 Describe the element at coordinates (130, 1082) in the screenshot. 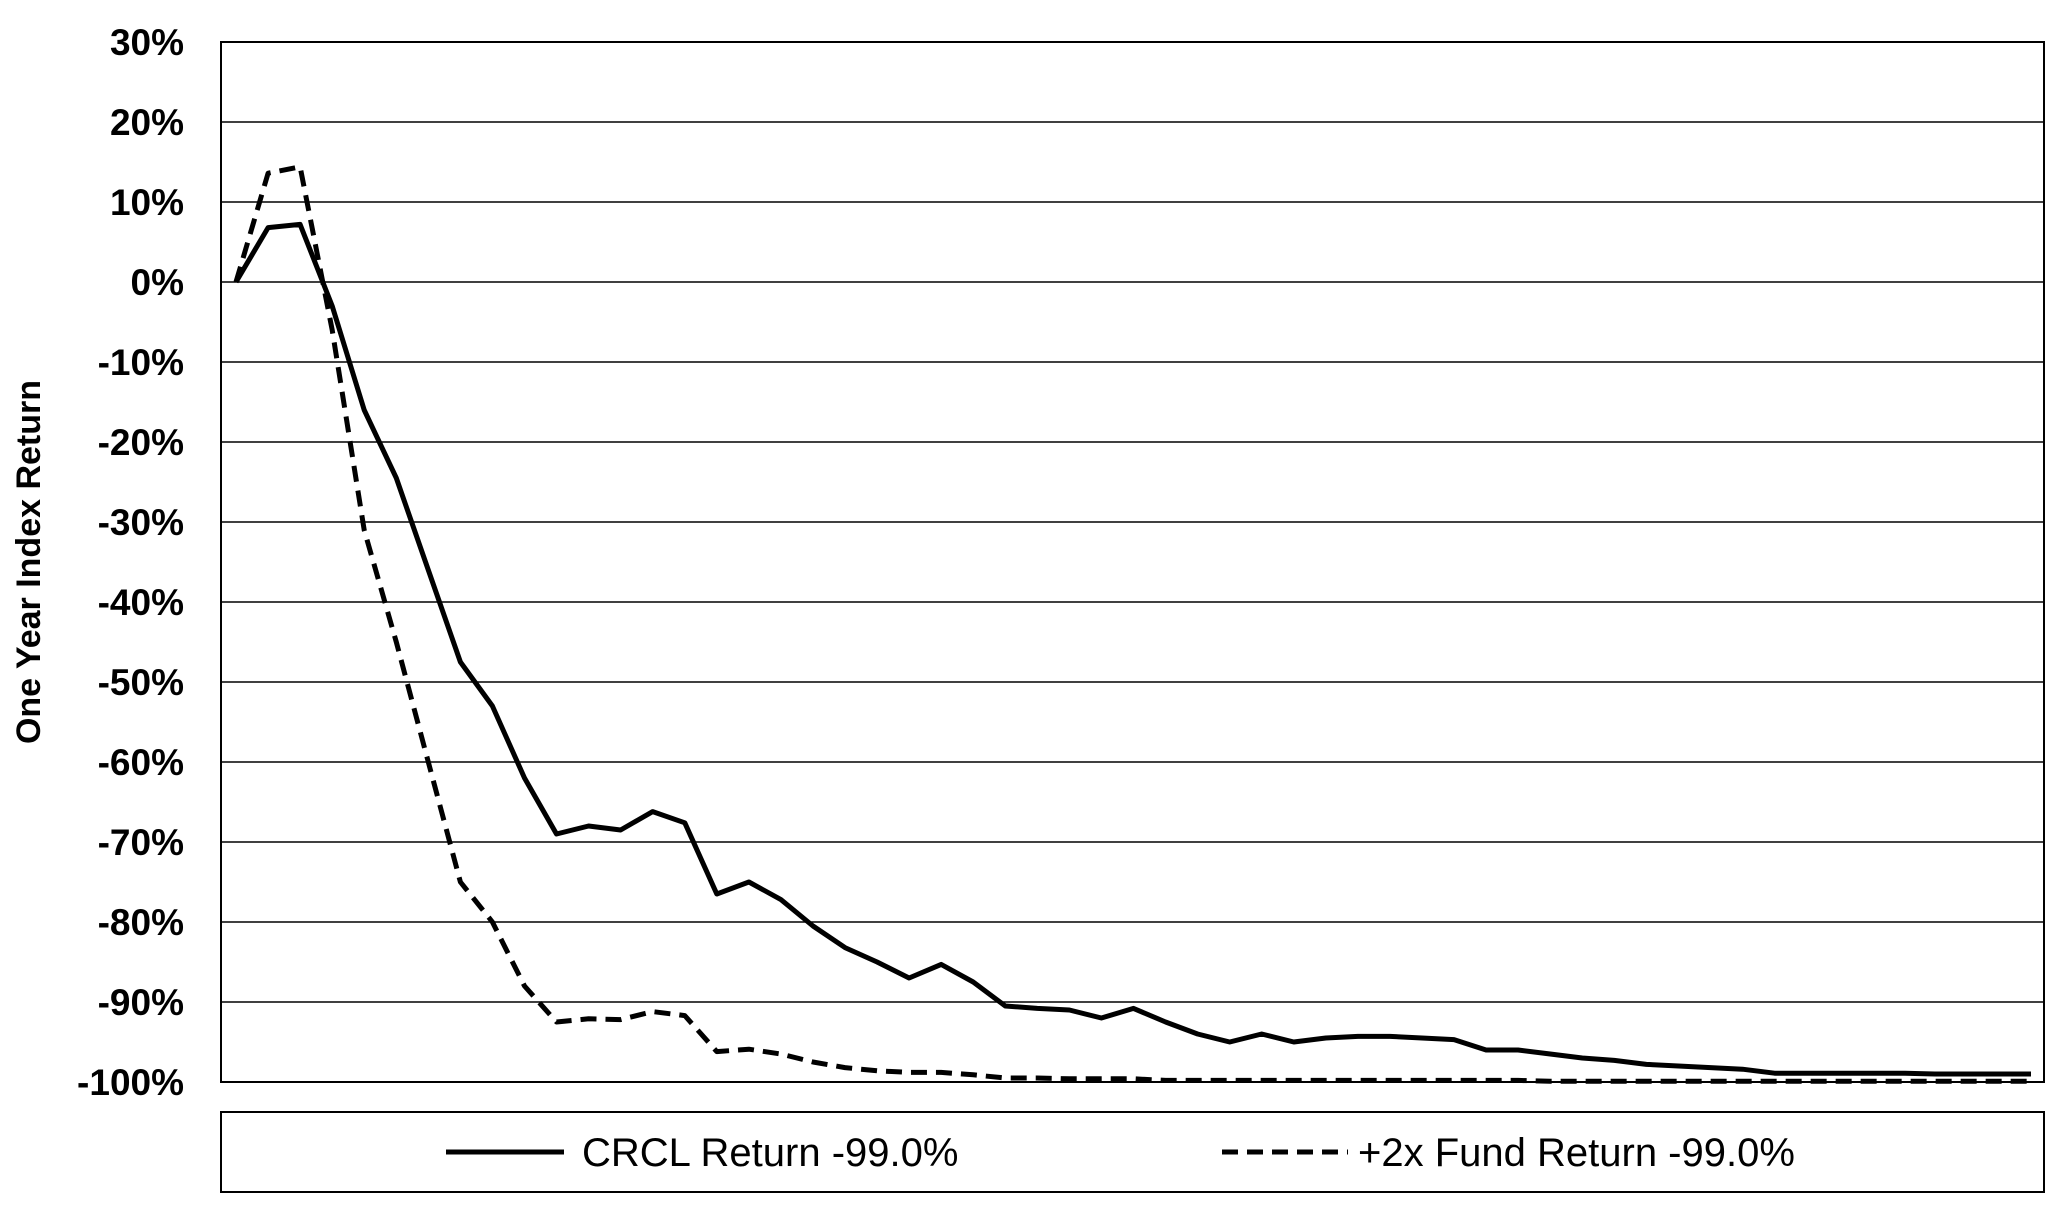

I see `y-tick-label: -100%` at that location.